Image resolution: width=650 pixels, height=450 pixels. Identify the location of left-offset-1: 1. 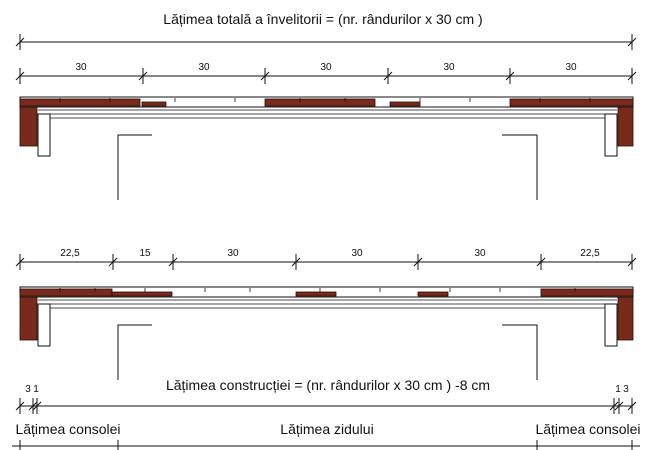
(36, 389).